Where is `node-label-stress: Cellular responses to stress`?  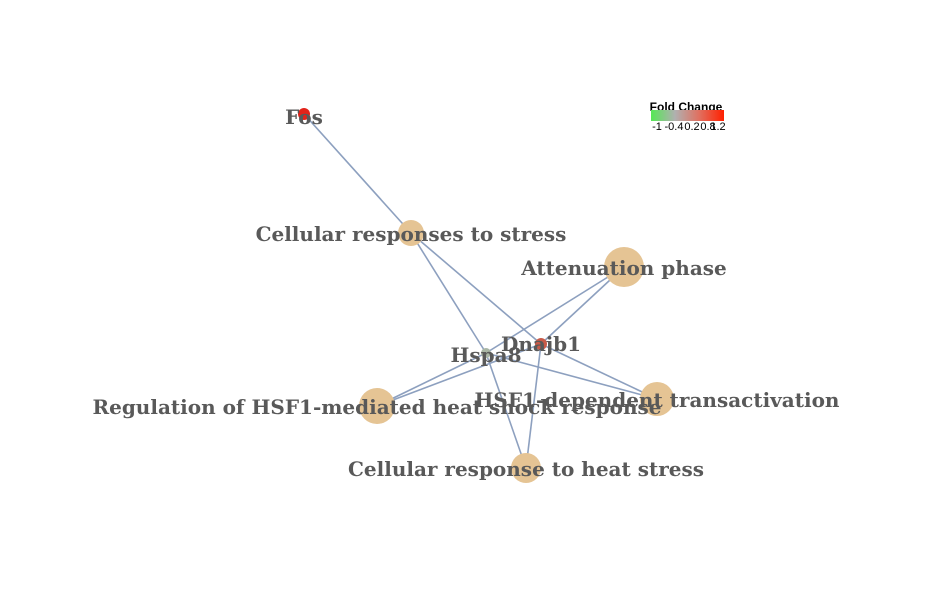 node-label-stress: Cellular responses to stress is located at coordinates (411, 234).